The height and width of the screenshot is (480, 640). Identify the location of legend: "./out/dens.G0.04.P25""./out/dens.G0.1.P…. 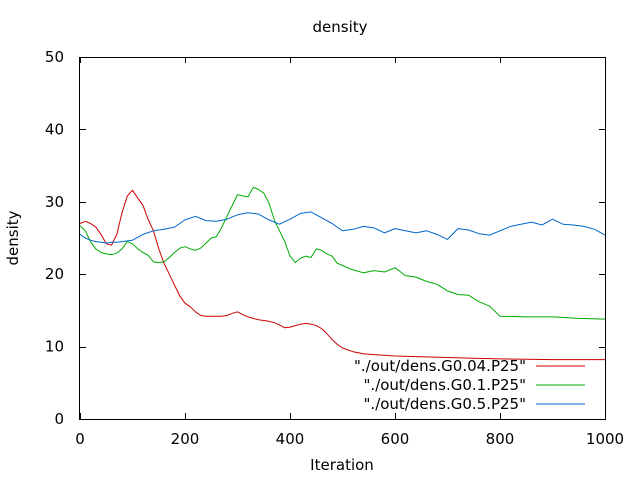
(469, 385).